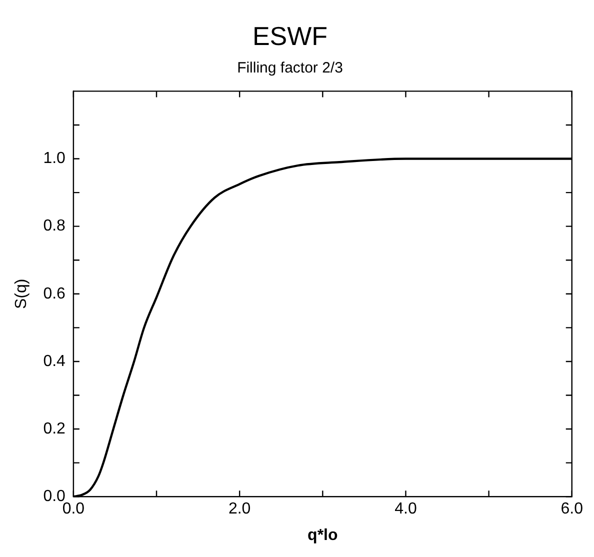 The image size is (594, 557). What do you see at coordinates (54, 226) in the screenshot?
I see `y-tick-label: 0.8` at bounding box center [54, 226].